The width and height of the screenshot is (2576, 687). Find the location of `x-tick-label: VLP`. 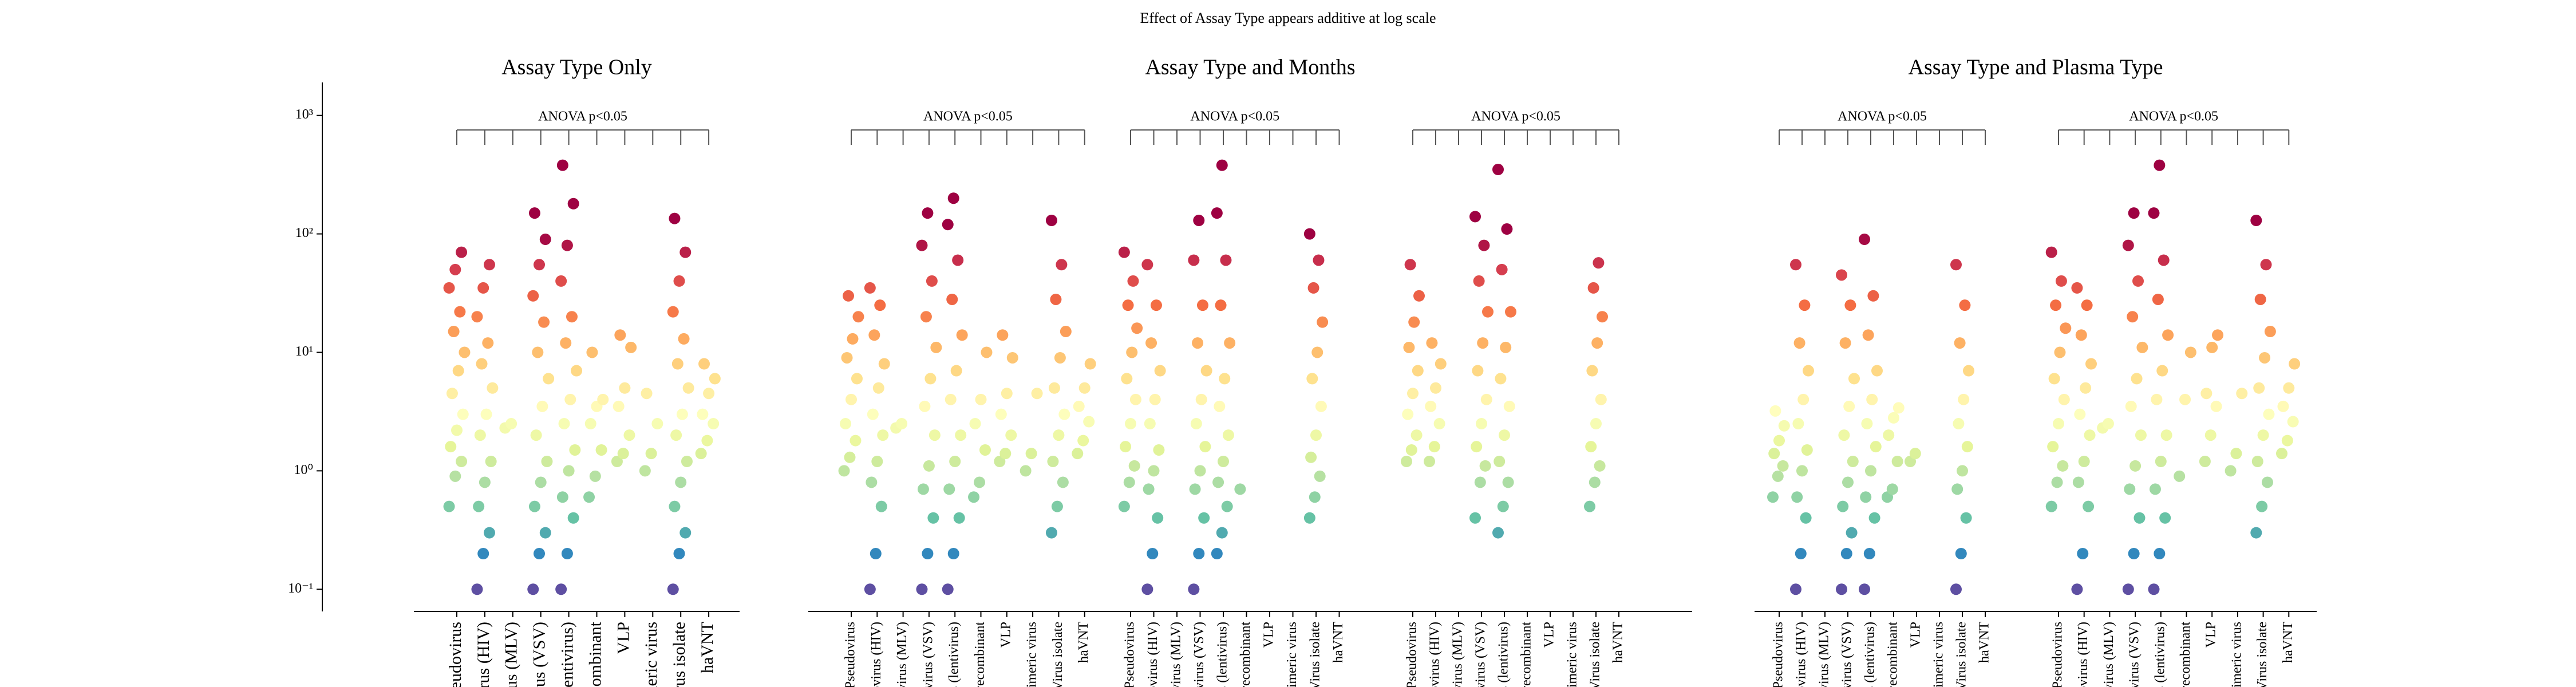

x-tick-label: VLP is located at coordinates (2211, 634).